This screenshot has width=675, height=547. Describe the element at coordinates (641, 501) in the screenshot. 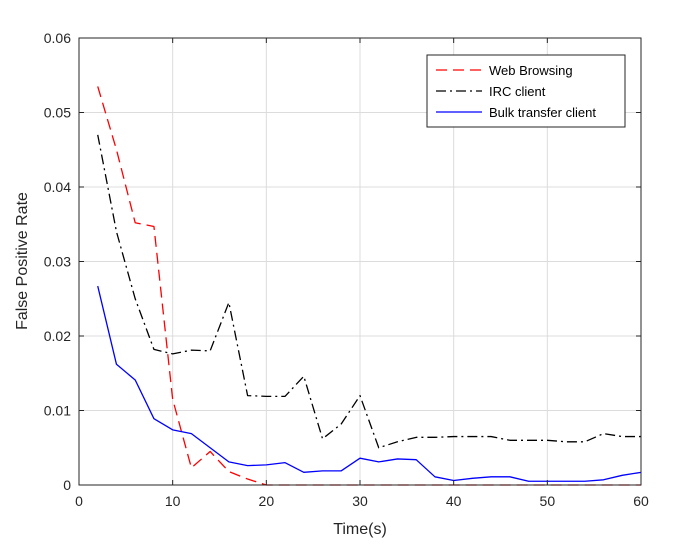

I see `x-tick-label: 60` at that location.